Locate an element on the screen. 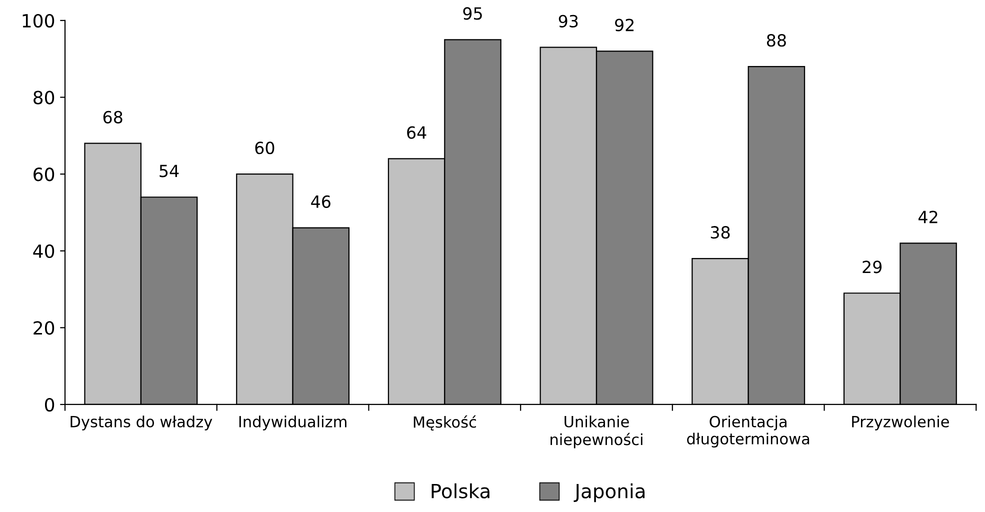 The height and width of the screenshot is (512, 985). x-tick-label: Przyzwolenie is located at coordinates (900, 423).